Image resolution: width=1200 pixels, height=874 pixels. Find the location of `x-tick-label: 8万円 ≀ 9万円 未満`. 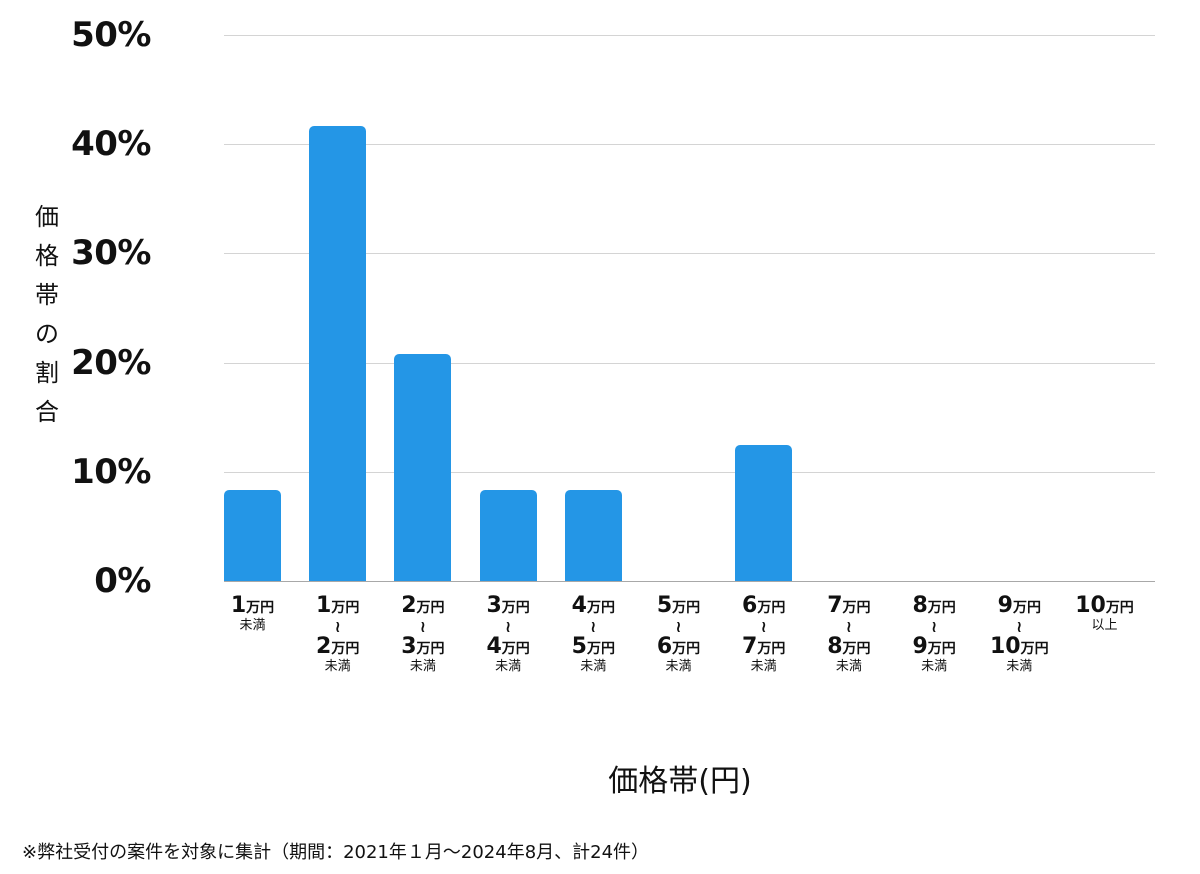

x-tick-label: 8万円 ≀ 9万円 未満 is located at coordinates (934, 635).